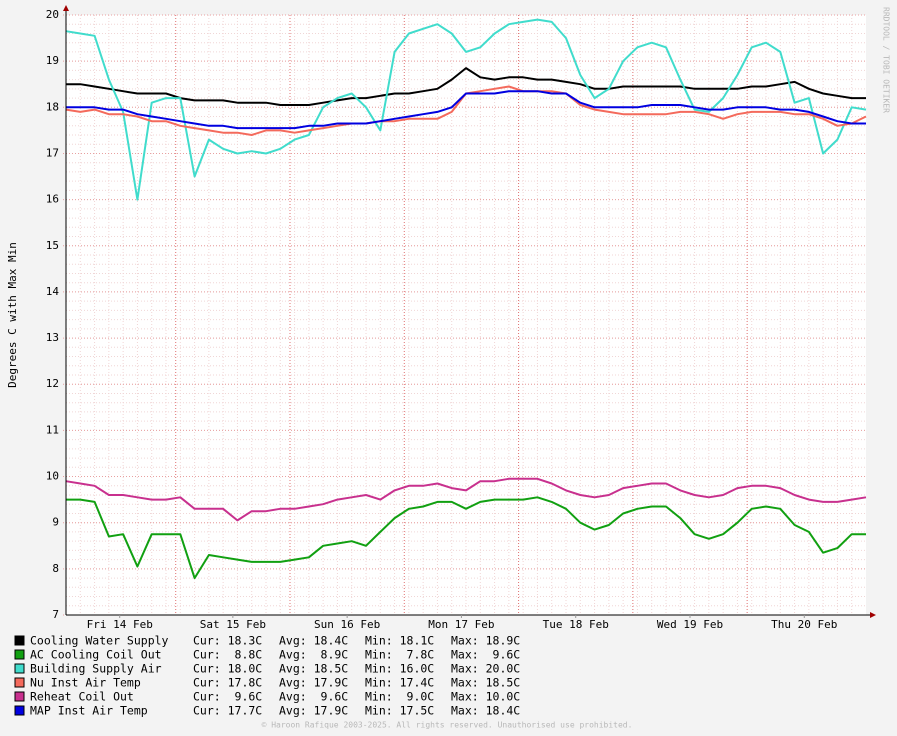  I want to click on legend-stat: Avg: 18.4C, so click(313, 641).